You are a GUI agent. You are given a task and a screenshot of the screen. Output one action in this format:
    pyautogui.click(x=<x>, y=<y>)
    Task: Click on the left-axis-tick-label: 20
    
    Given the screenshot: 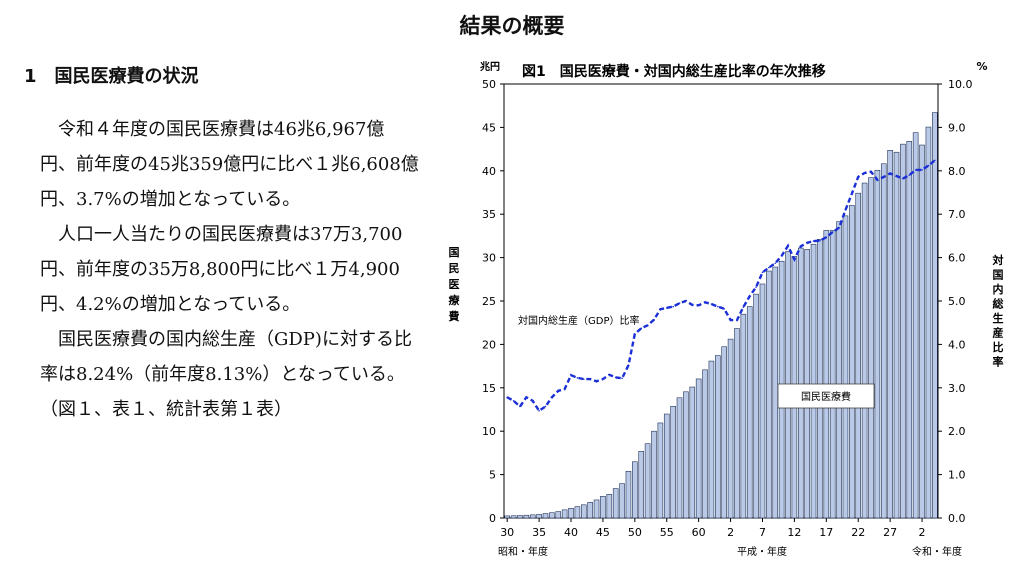 What is the action you would take?
    pyautogui.click(x=489, y=344)
    